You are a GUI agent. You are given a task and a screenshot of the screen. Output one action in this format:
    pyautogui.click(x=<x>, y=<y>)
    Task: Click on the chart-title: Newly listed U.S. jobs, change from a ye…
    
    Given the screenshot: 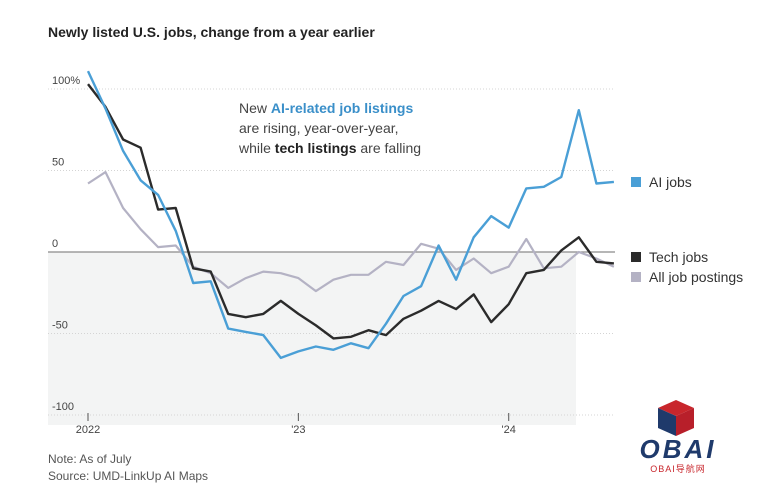 What is the action you would take?
    pyautogui.click(x=211, y=32)
    